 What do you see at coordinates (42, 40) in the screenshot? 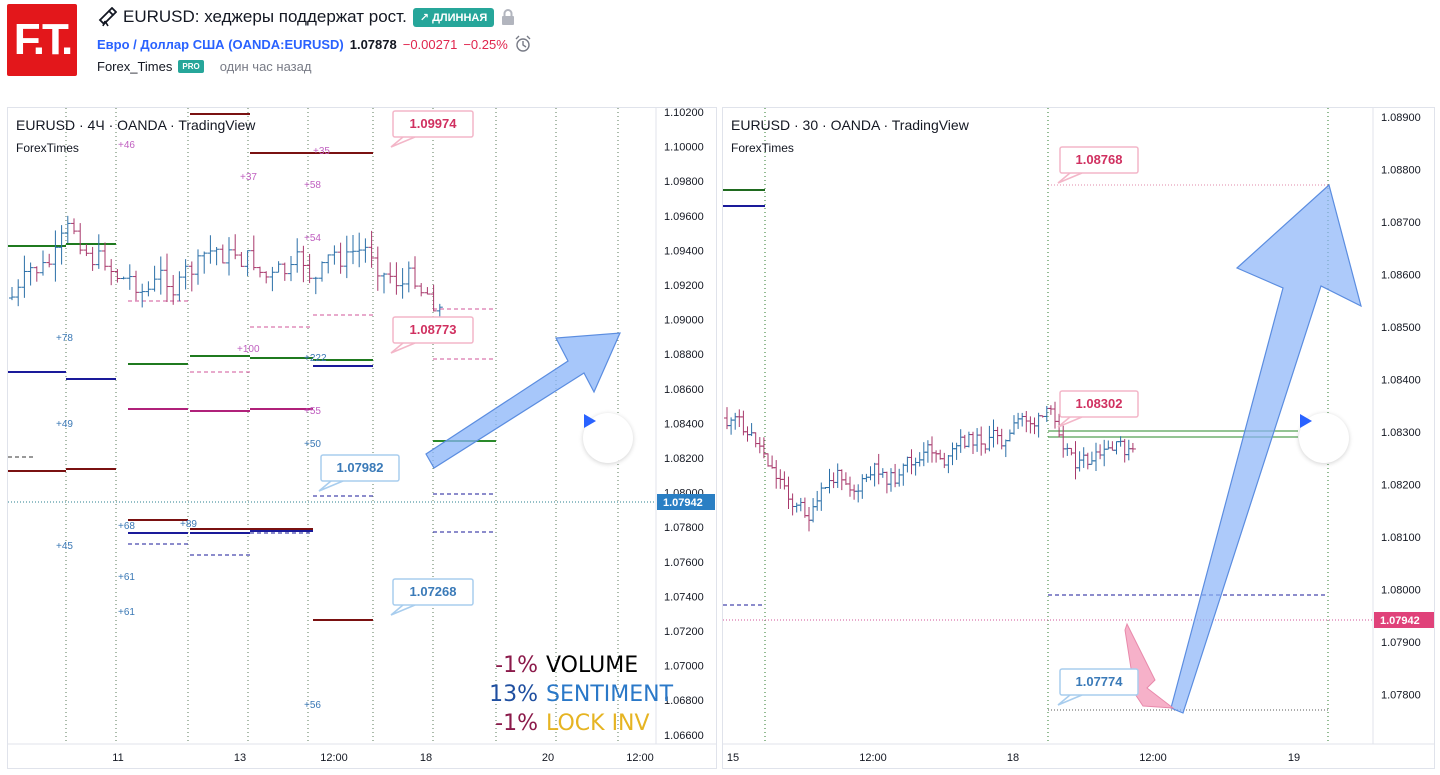
I see `author-logo: F.T.` at bounding box center [42, 40].